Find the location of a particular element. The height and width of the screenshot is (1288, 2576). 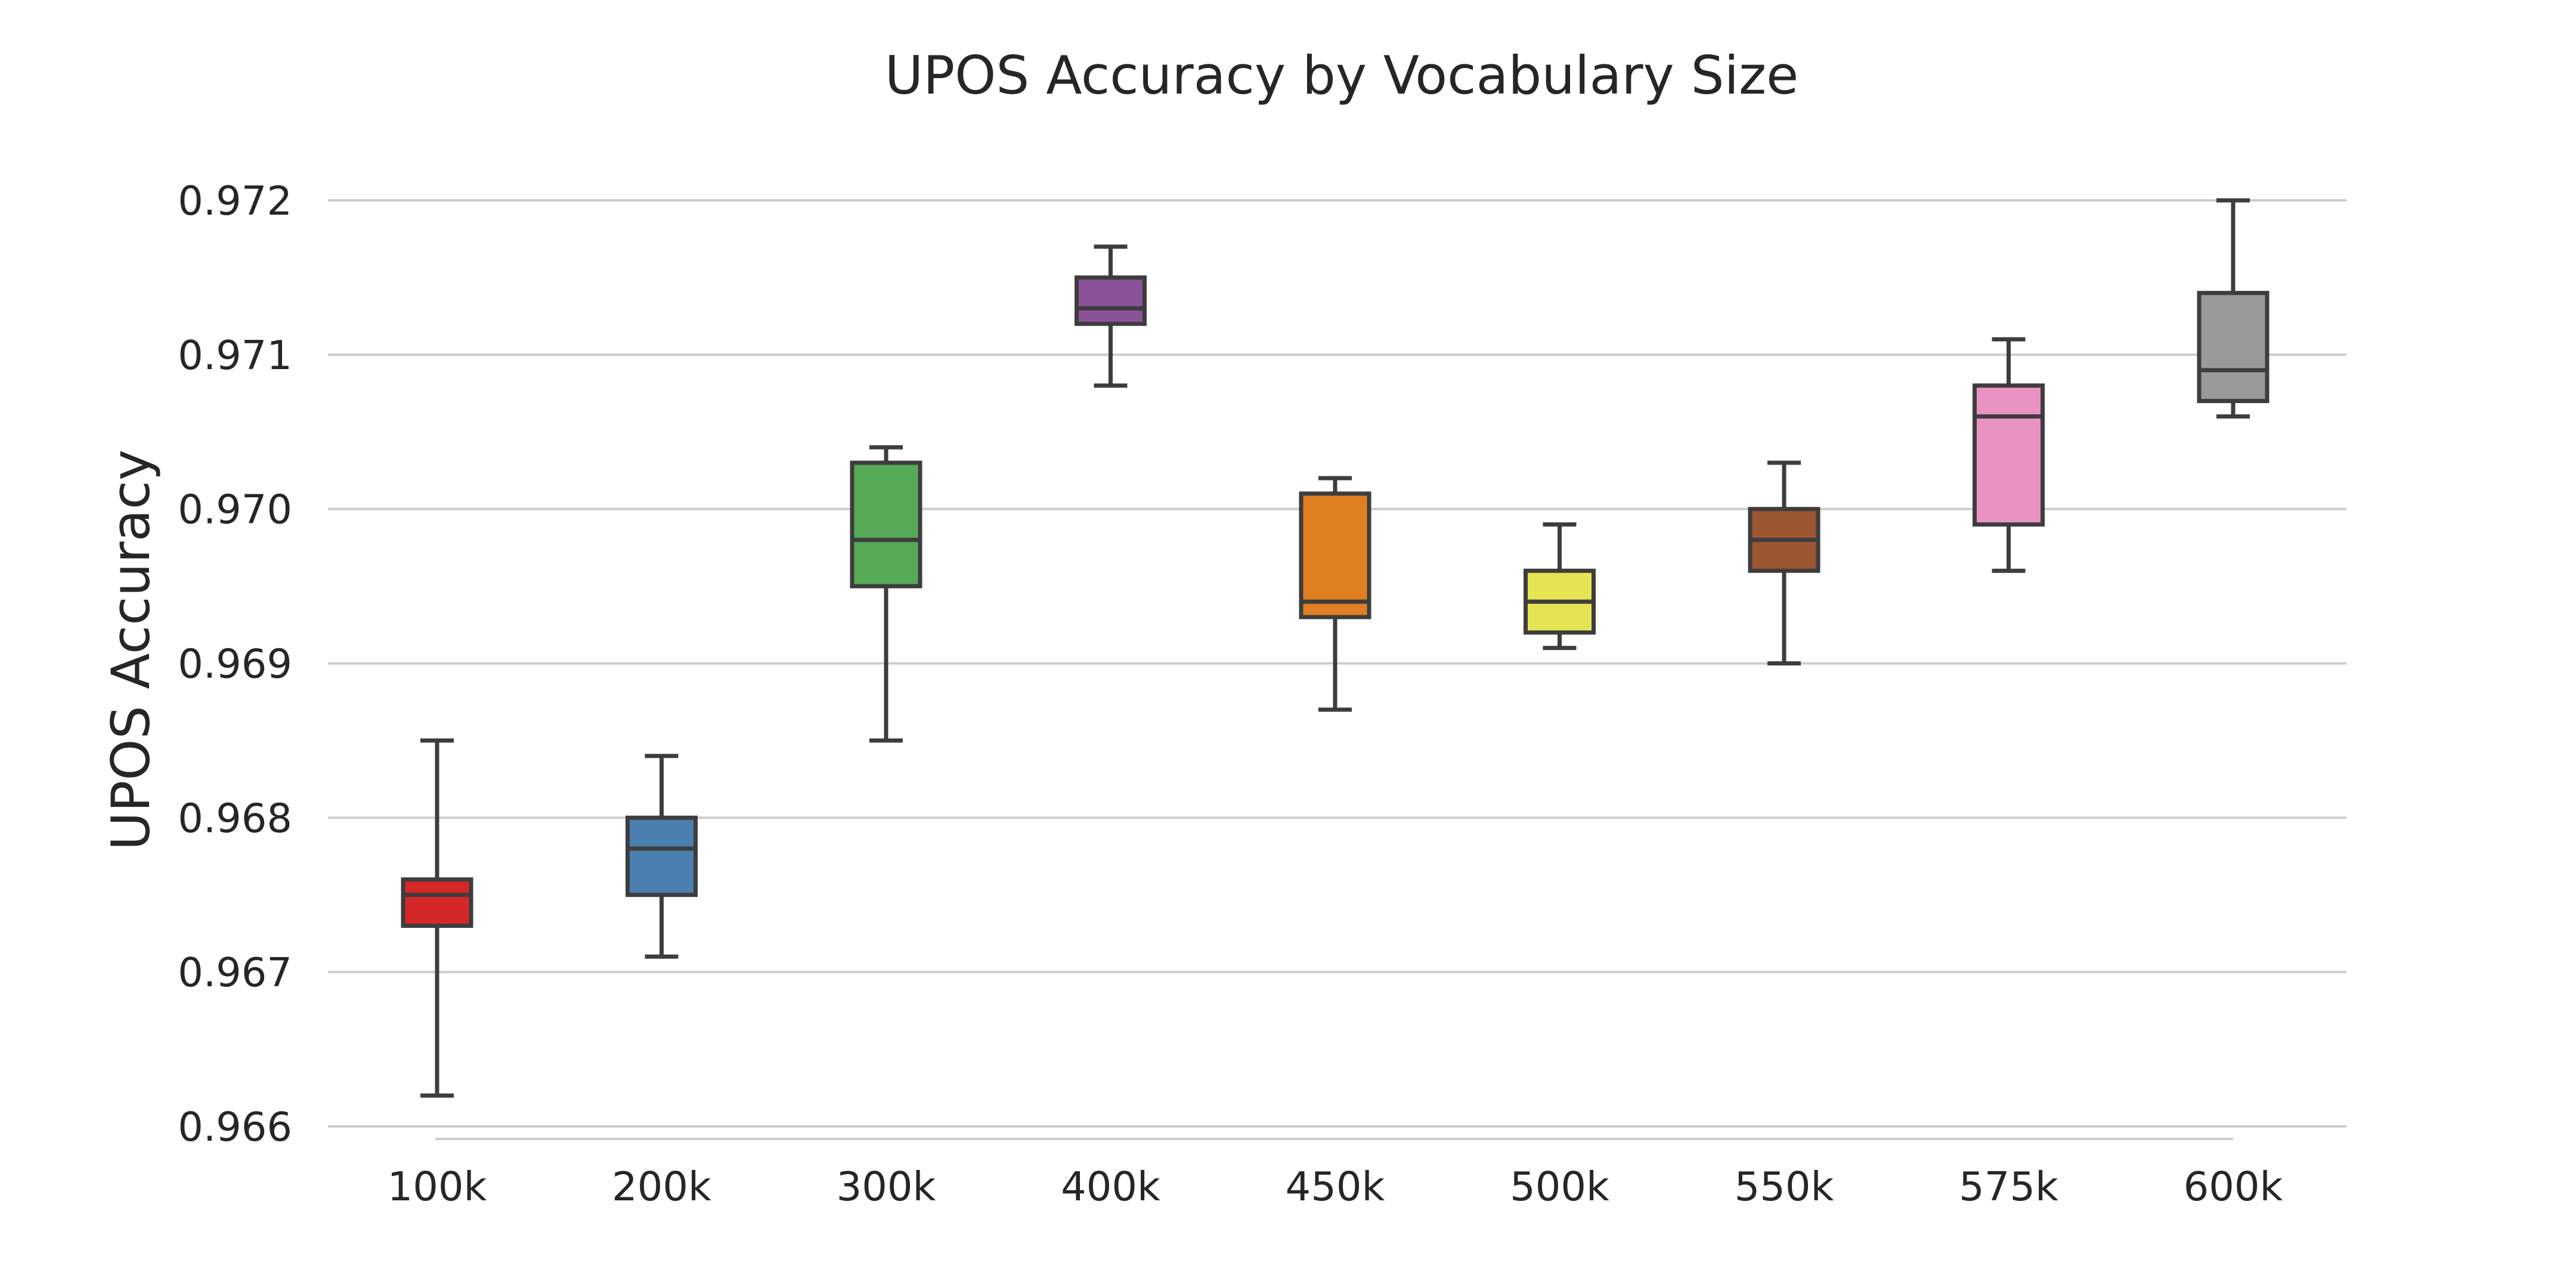

y-tick-label: 0.972 is located at coordinates (235, 201).